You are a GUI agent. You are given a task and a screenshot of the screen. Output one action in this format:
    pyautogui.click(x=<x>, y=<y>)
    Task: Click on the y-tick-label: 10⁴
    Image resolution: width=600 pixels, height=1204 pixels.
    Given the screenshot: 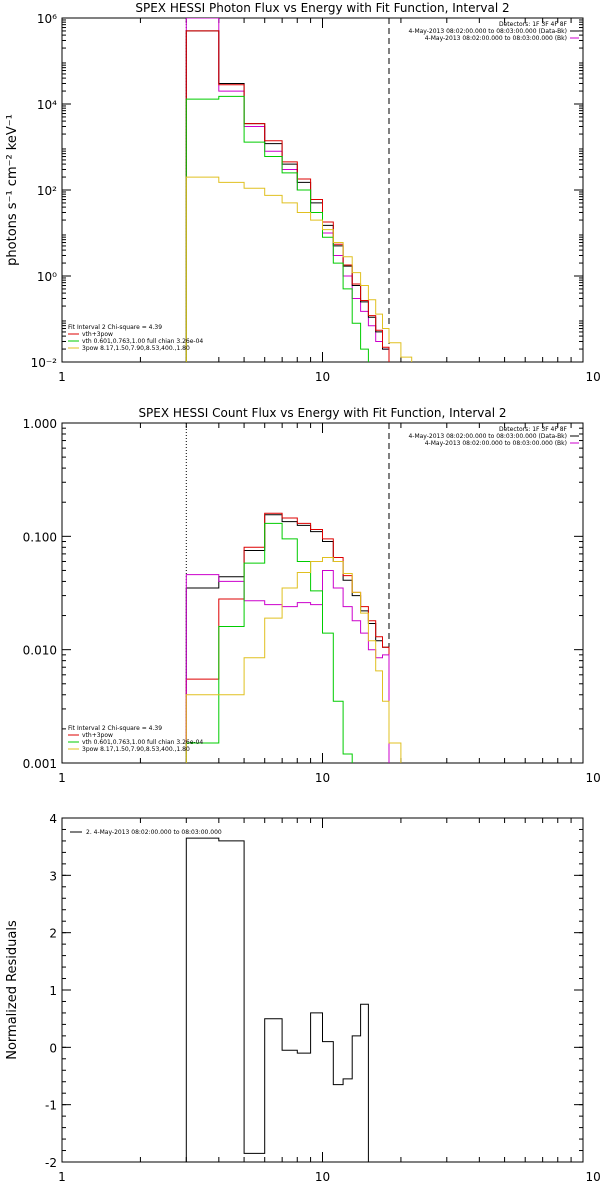 What is the action you would take?
    pyautogui.click(x=47, y=105)
    